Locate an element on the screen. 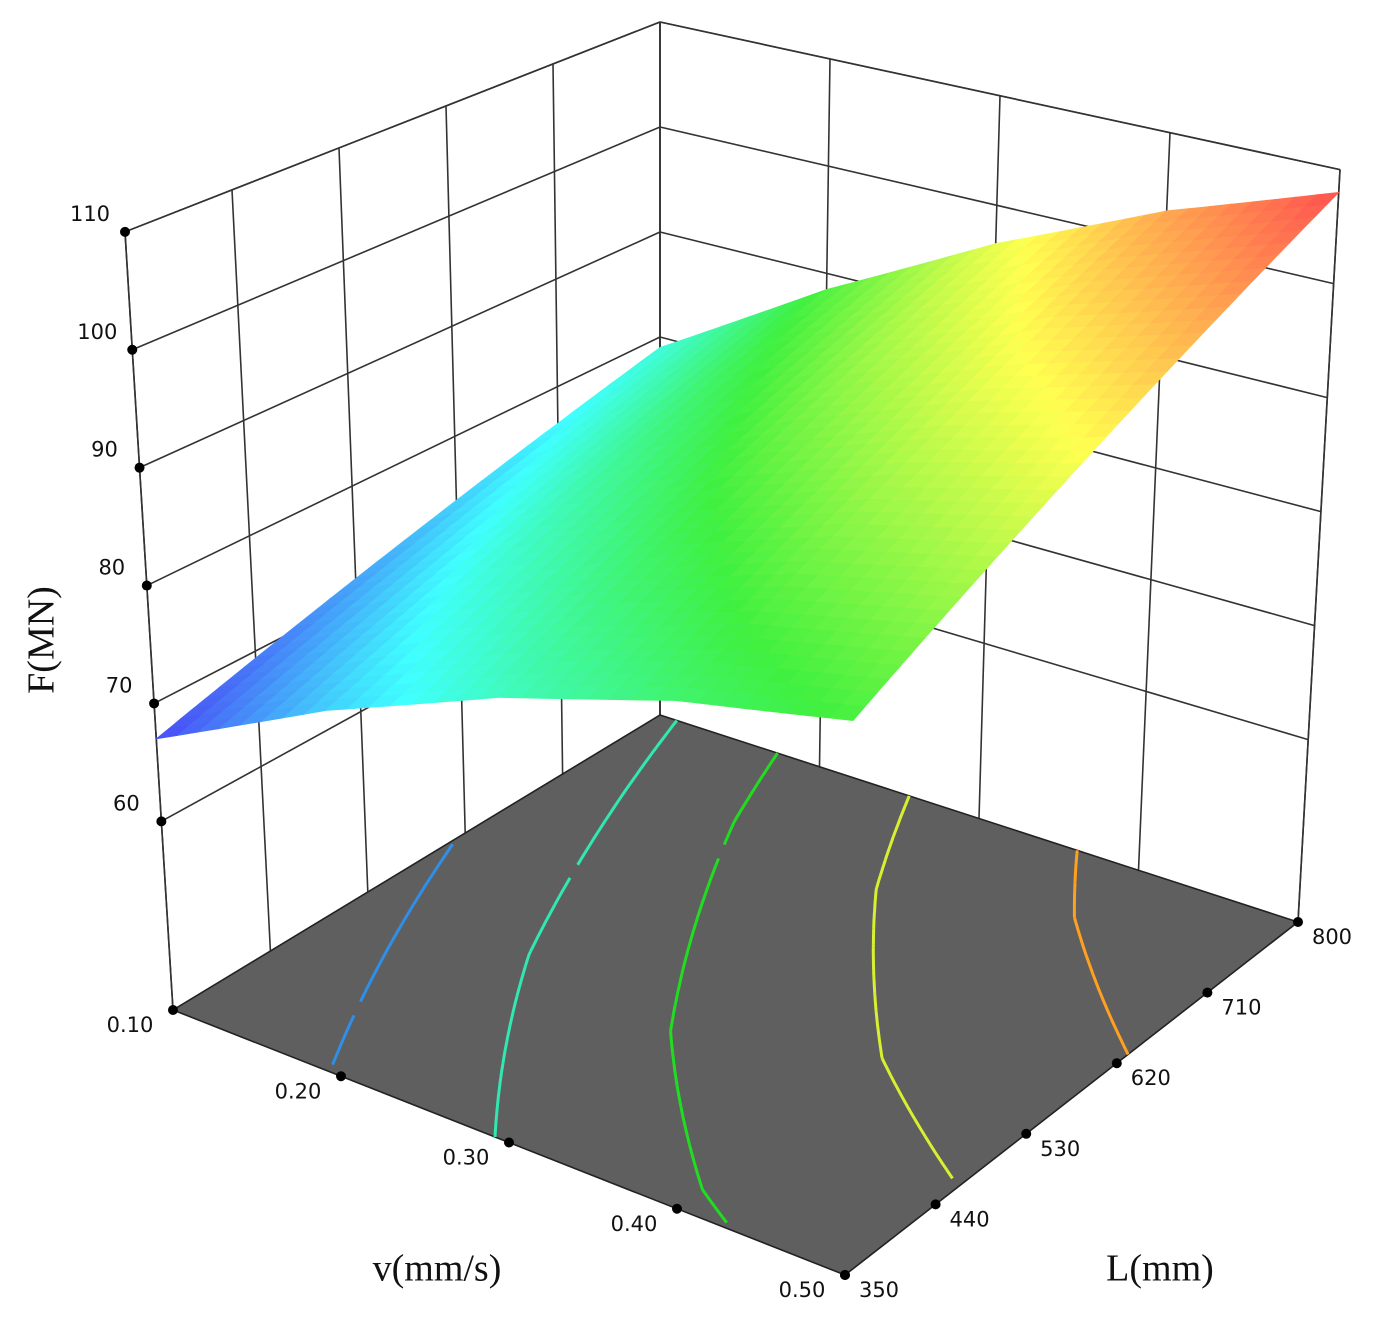 This screenshot has height=1326, width=1380. surface-patch is located at coordinates (847, 713).